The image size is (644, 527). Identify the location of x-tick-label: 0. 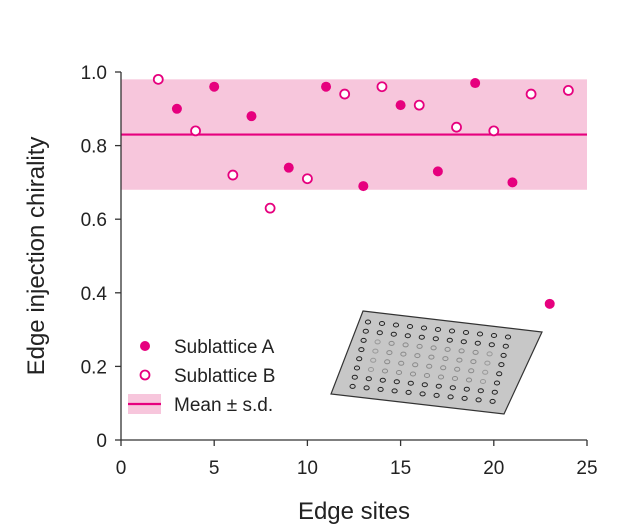
(121, 468).